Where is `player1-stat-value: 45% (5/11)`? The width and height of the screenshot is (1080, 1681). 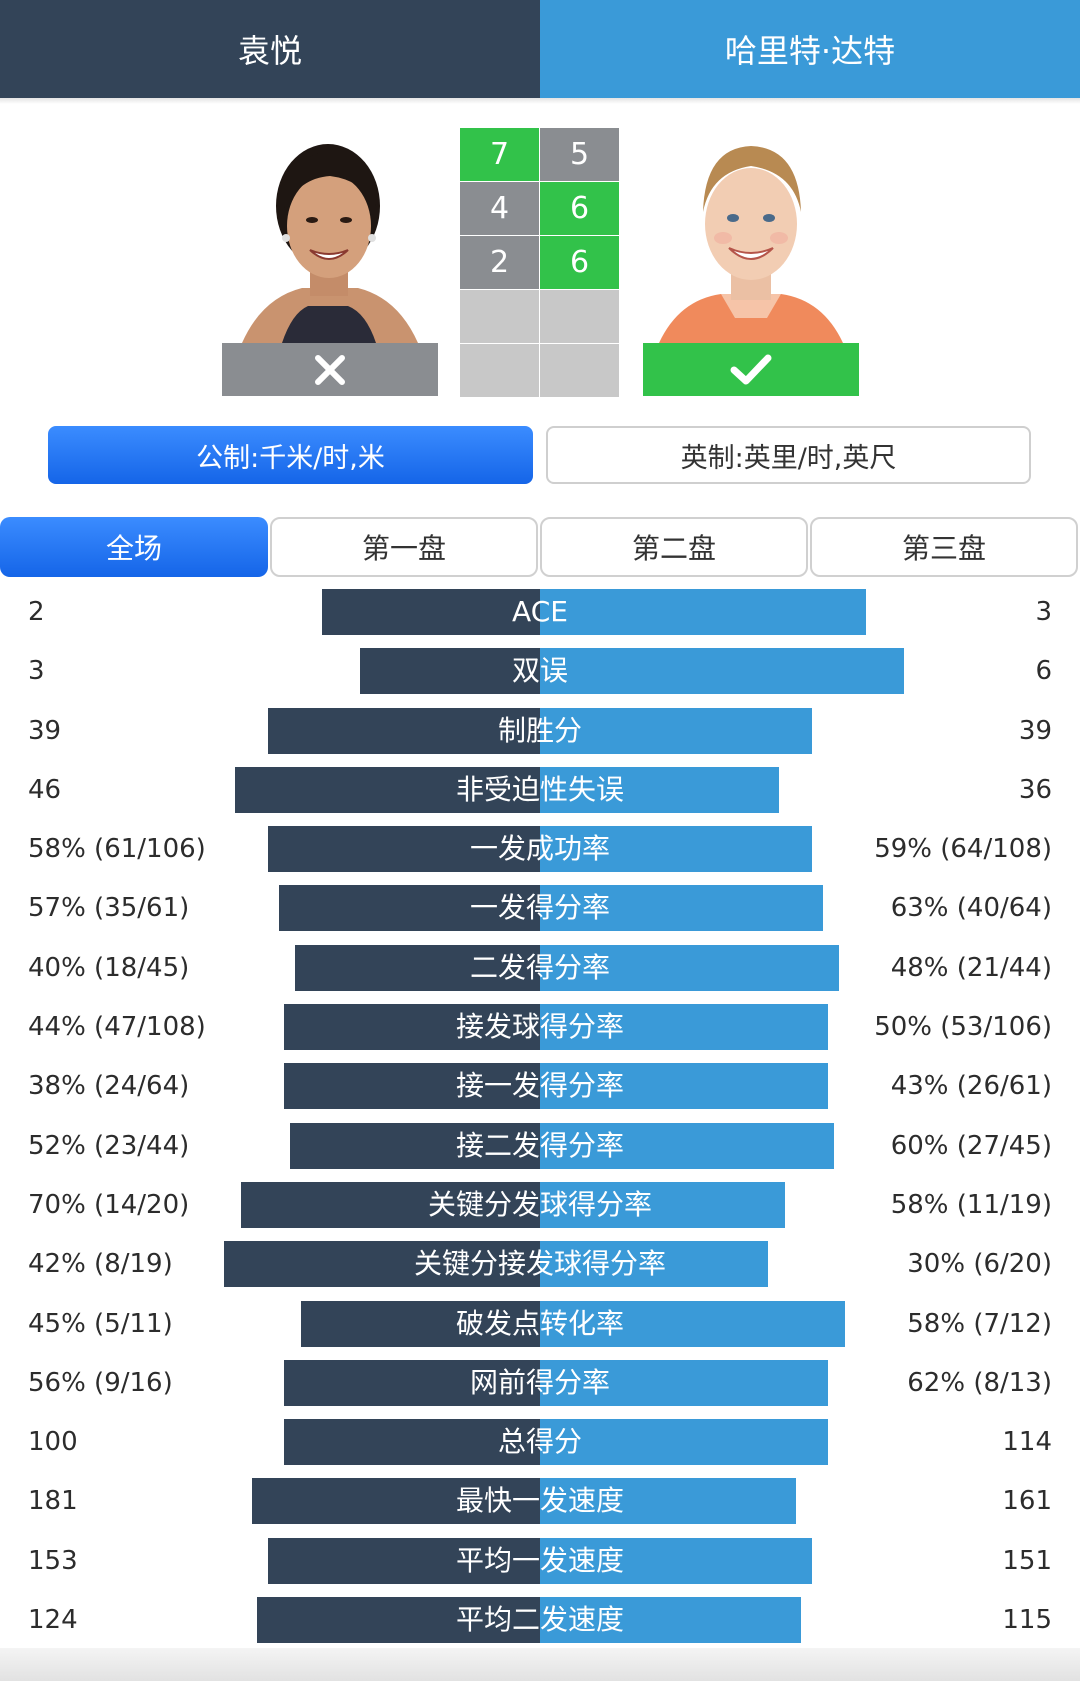 player1-stat-value: 45% (5/11) is located at coordinates (100, 1323).